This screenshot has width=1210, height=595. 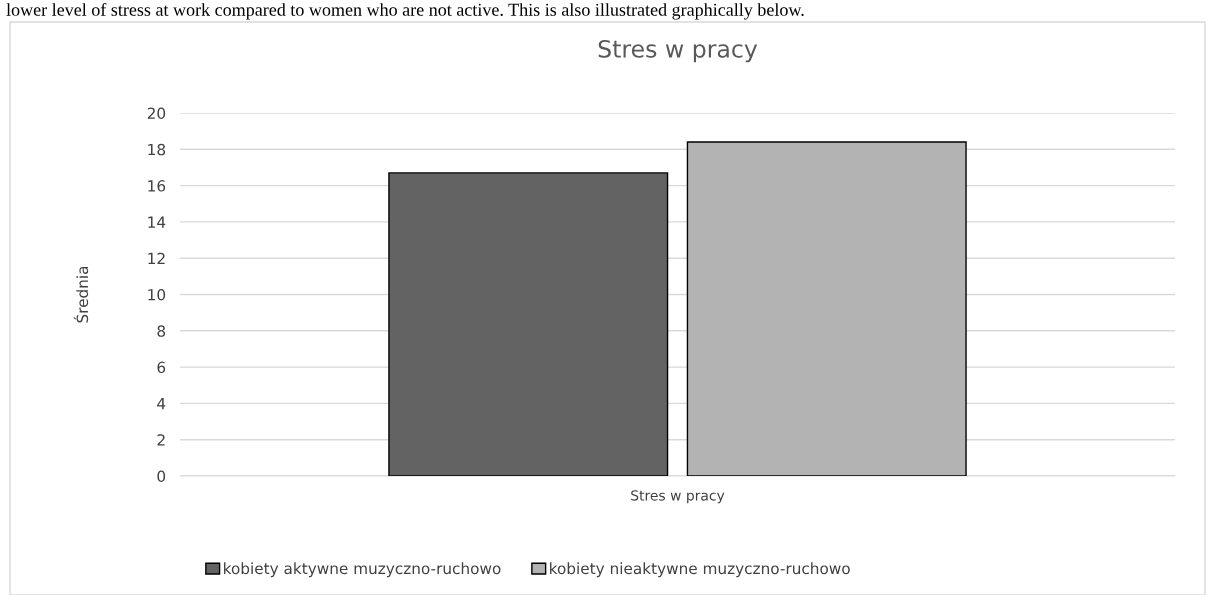 What do you see at coordinates (161, 404) in the screenshot?
I see `y-tick-label: 4` at bounding box center [161, 404].